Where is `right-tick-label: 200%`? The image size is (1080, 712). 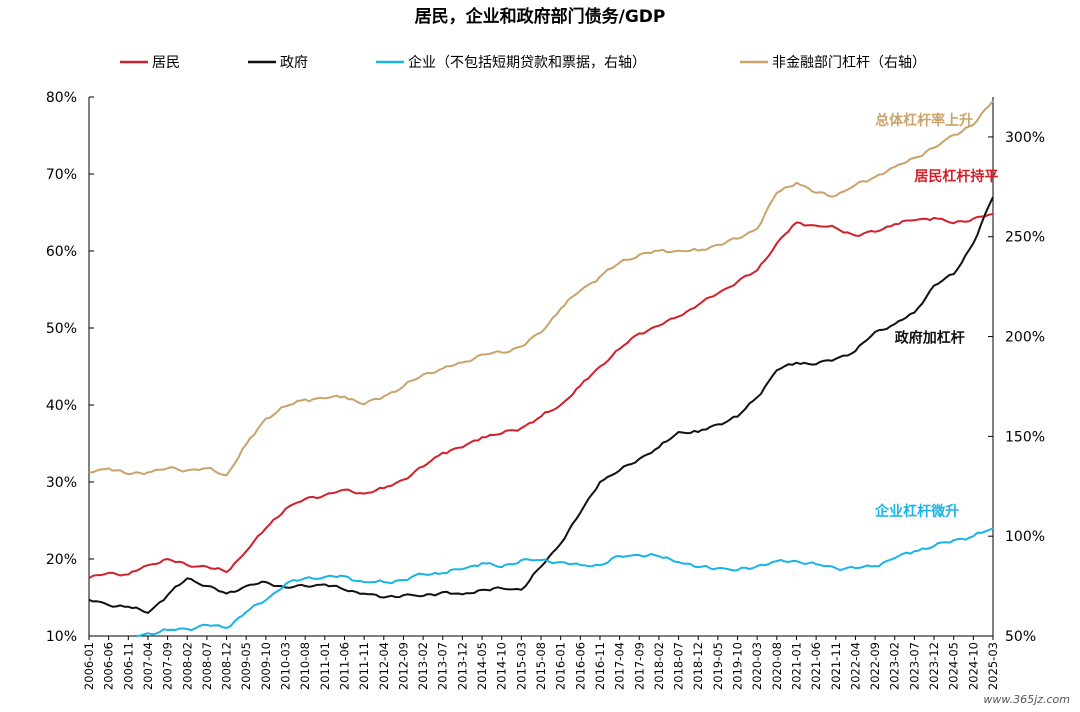
right-tick-label: 200% is located at coordinates (1025, 338).